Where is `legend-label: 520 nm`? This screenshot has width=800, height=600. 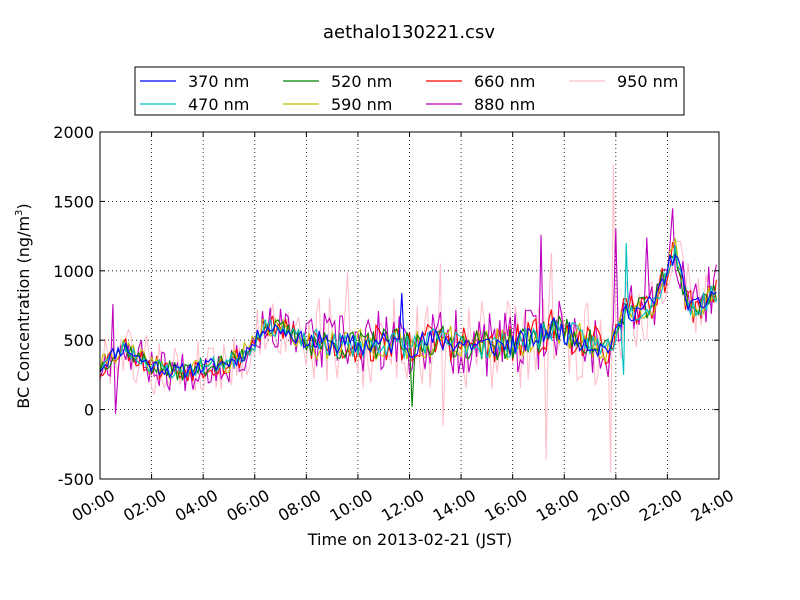 legend-label: 520 nm is located at coordinates (361, 81).